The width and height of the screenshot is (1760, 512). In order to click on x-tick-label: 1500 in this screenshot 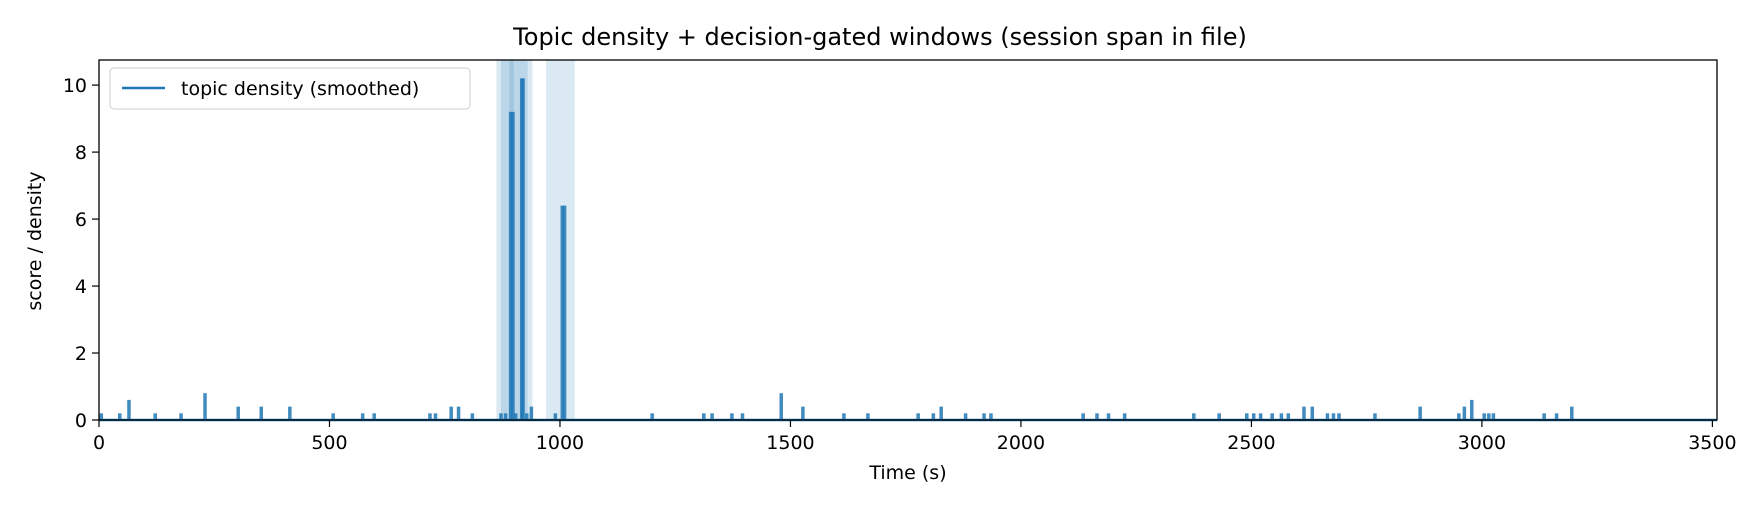, I will do `click(790, 443)`.